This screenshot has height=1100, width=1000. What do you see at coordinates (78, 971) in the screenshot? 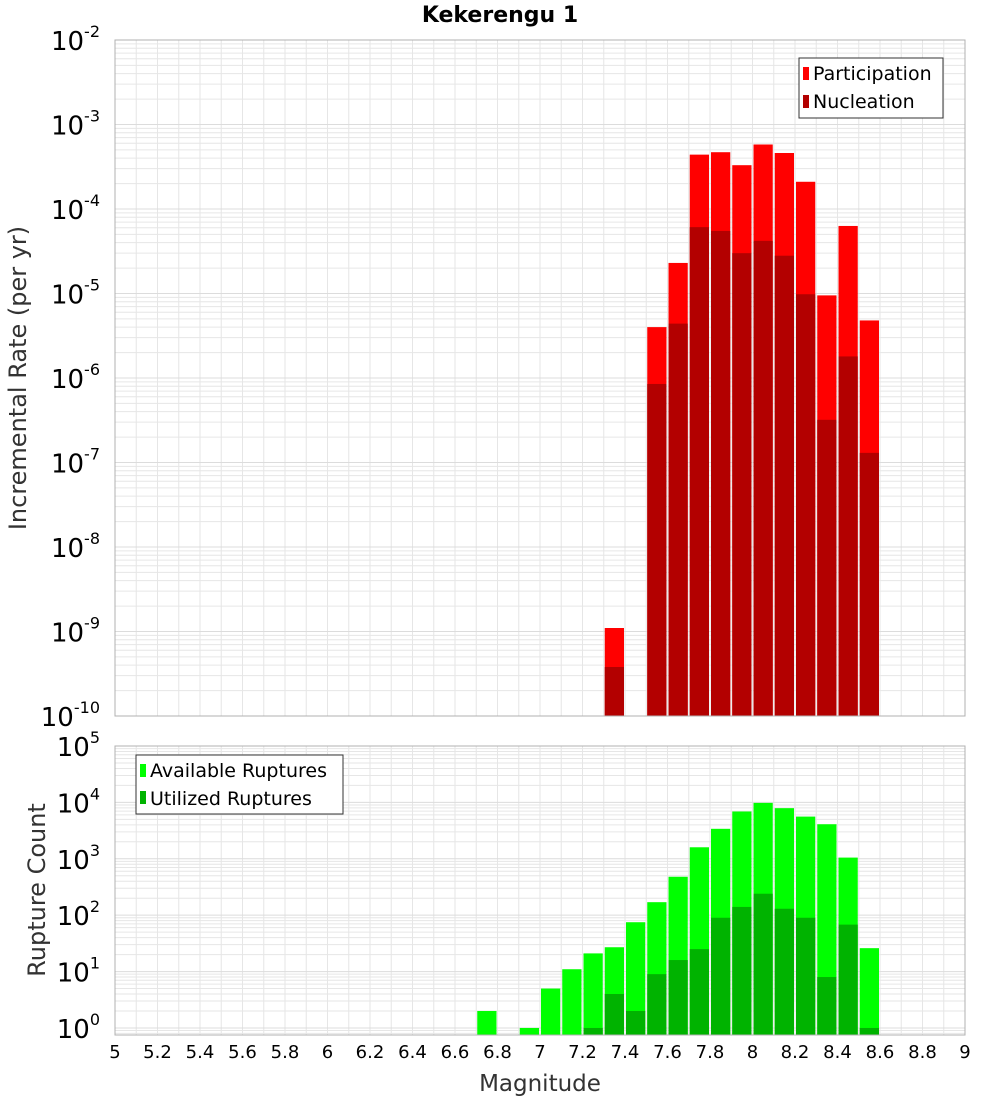
I see `bottom-y-tick-label: 10¹` at bounding box center [78, 971].